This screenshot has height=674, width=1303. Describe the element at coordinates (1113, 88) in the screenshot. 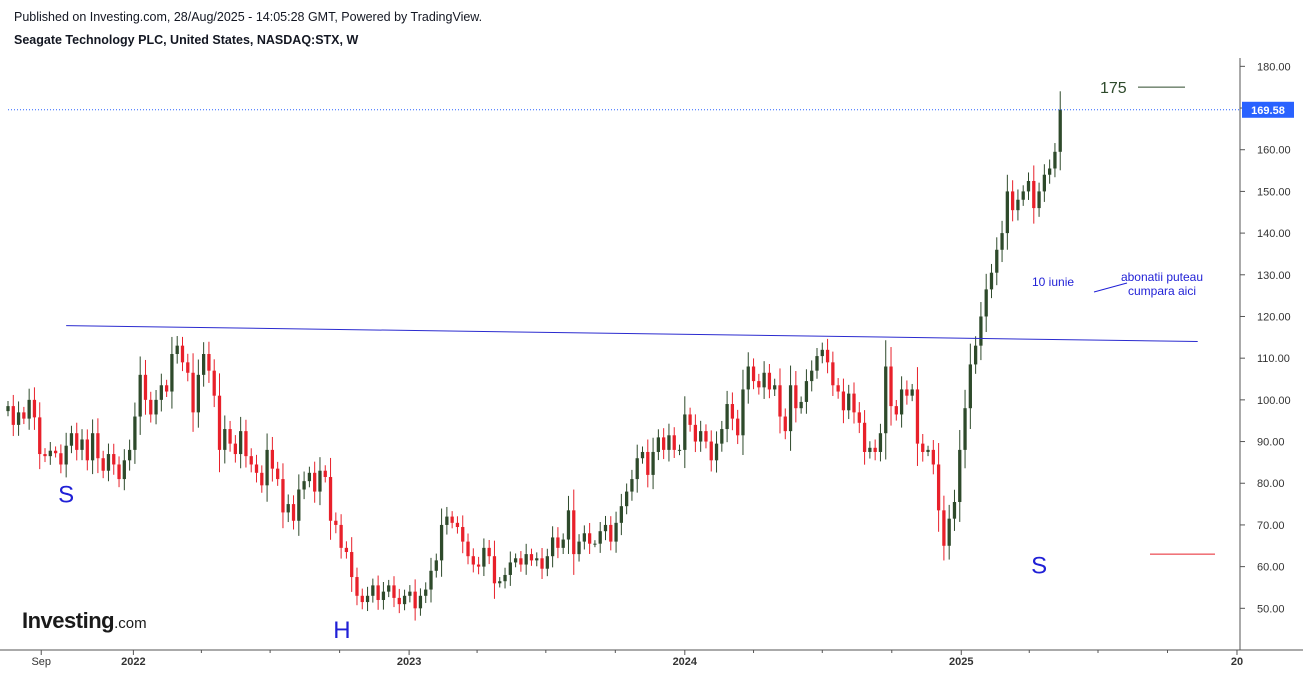

I see `target-label: 175` at that location.